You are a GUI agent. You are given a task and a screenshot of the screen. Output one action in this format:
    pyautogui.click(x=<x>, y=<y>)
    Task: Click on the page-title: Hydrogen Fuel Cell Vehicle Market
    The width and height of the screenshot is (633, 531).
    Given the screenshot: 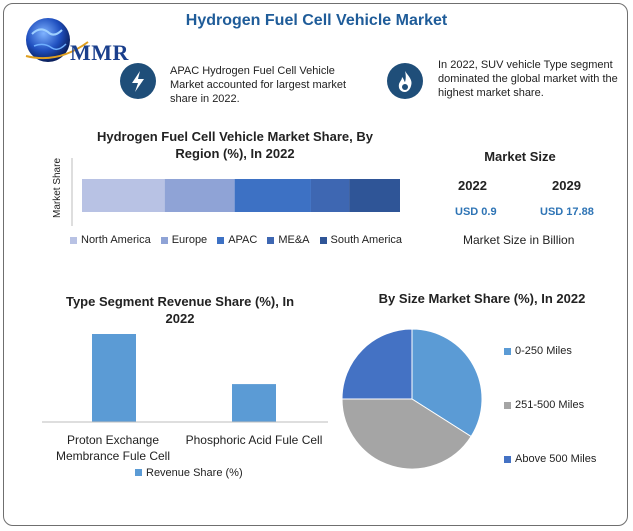 What is the action you would take?
    pyautogui.click(x=316, y=20)
    